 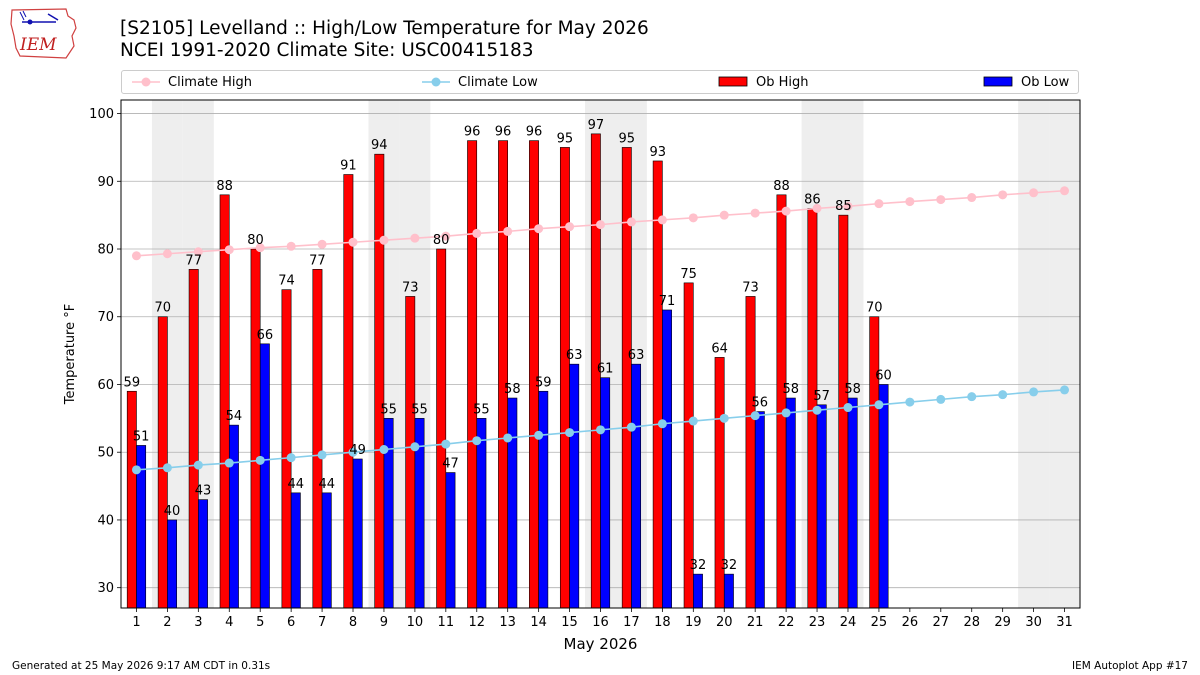 What do you see at coordinates (1045, 82) in the screenshot?
I see `legend-label: Ob Low` at bounding box center [1045, 82].